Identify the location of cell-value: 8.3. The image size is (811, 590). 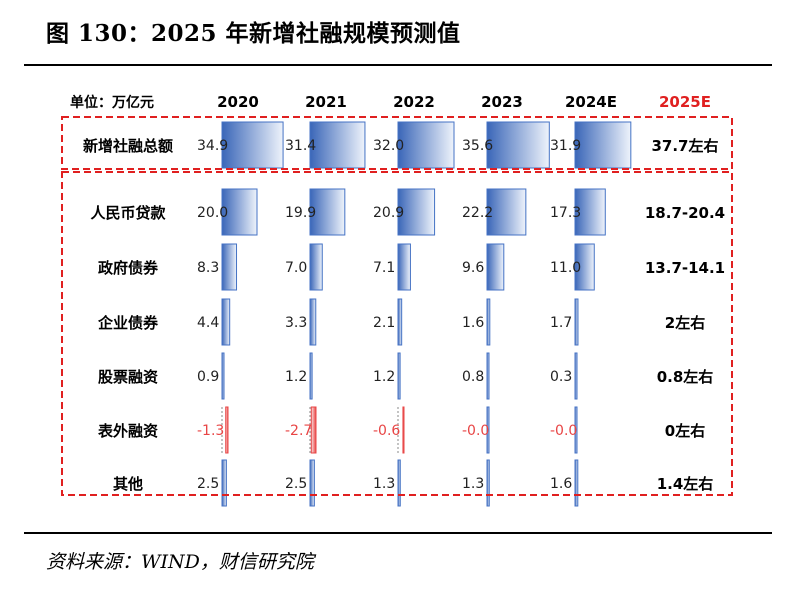
(208, 268).